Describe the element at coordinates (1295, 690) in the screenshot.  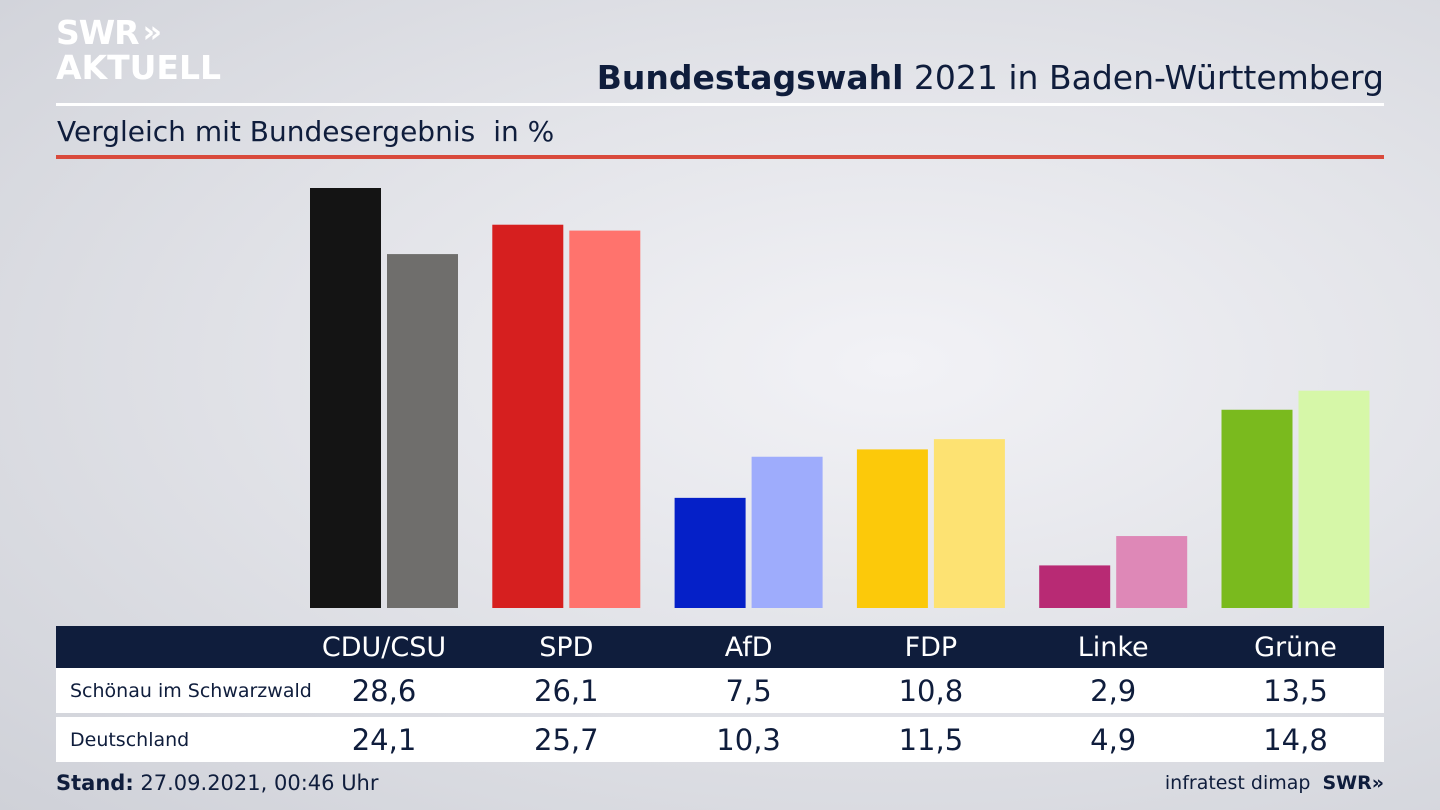
I see `table-cell: 13,5` at that location.